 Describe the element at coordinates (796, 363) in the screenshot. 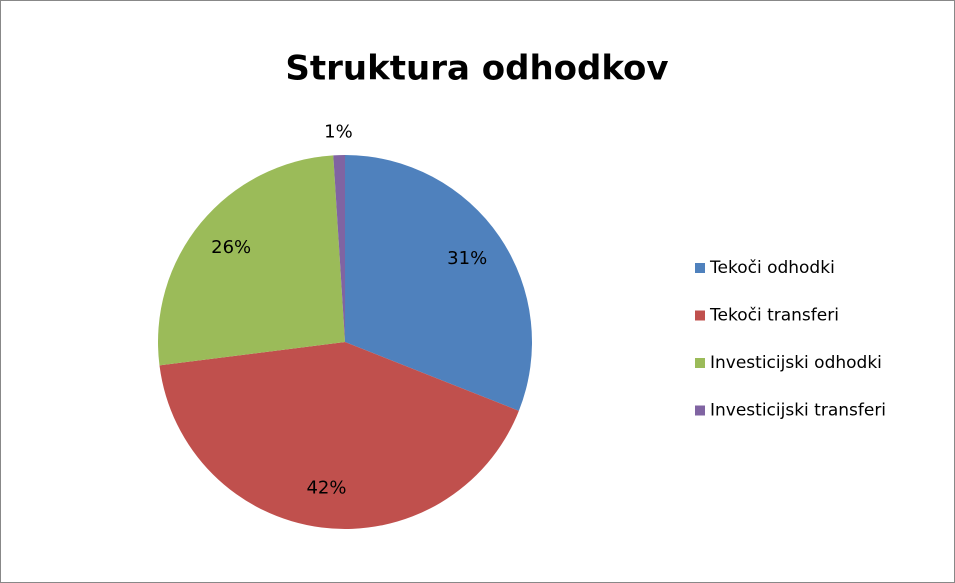

I see `legend-label: Investicijski odhodki` at that location.